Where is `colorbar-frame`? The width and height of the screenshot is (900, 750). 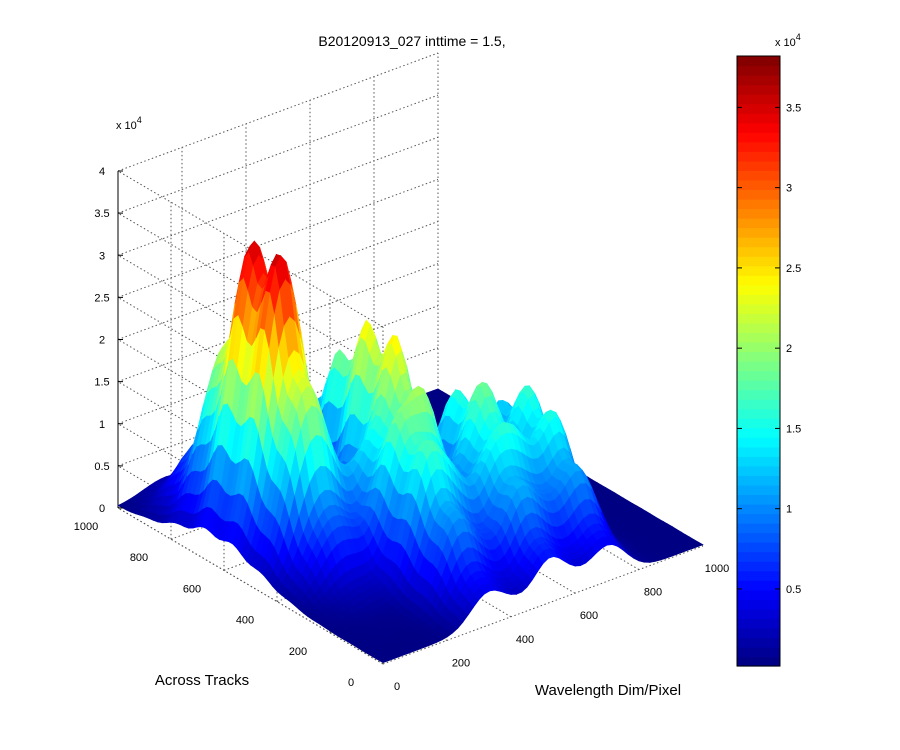
colorbar-frame is located at coordinates (758, 361).